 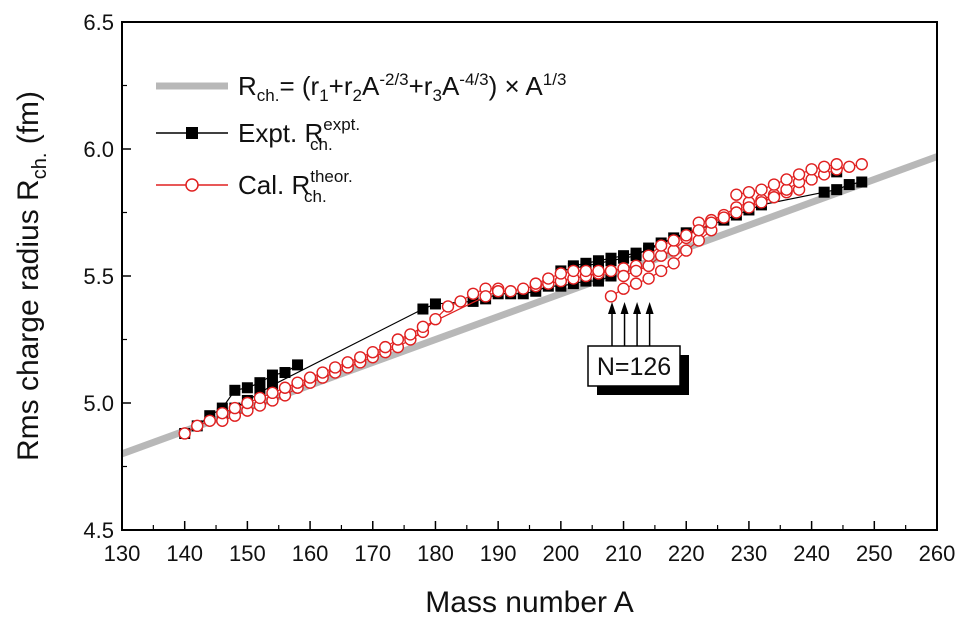 I want to click on x-tick-label: 170, so click(x=372, y=553).